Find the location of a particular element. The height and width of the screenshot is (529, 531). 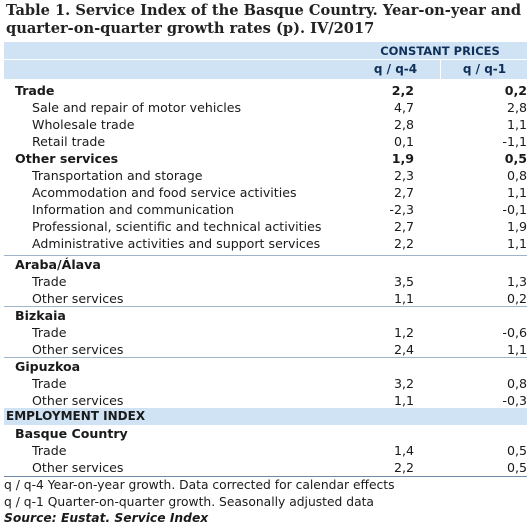

row-label: Wholesale trade is located at coordinates (83, 124).